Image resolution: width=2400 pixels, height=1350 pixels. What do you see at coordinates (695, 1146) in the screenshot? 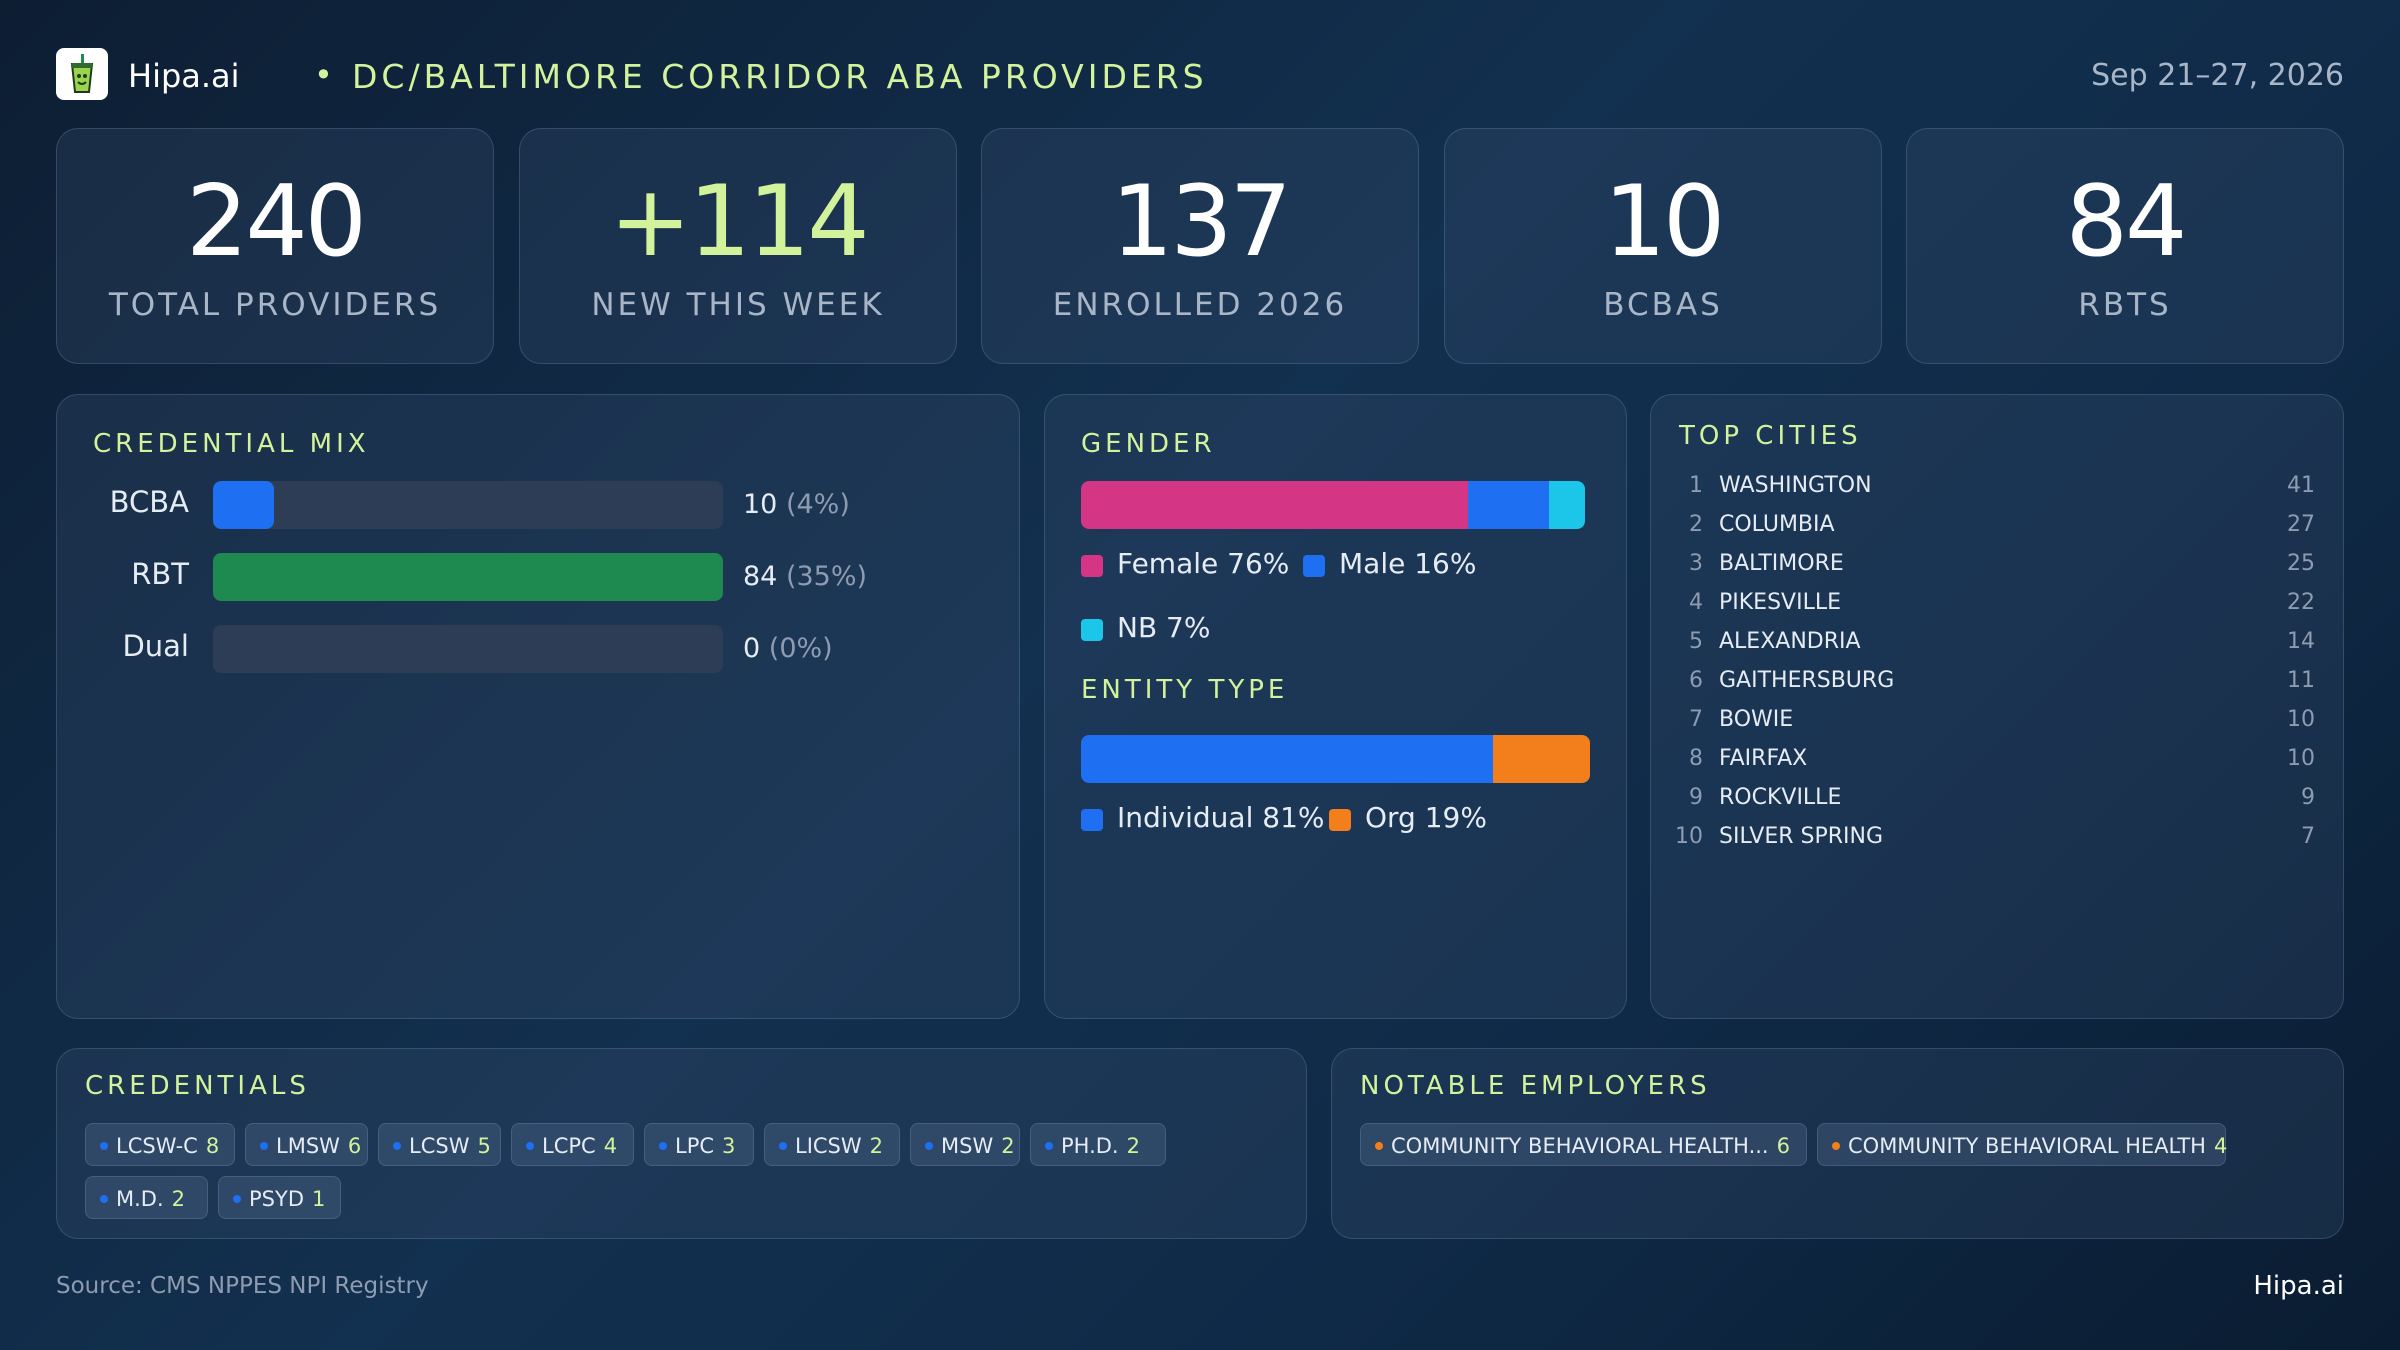
I see `chip-label: LPC` at bounding box center [695, 1146].